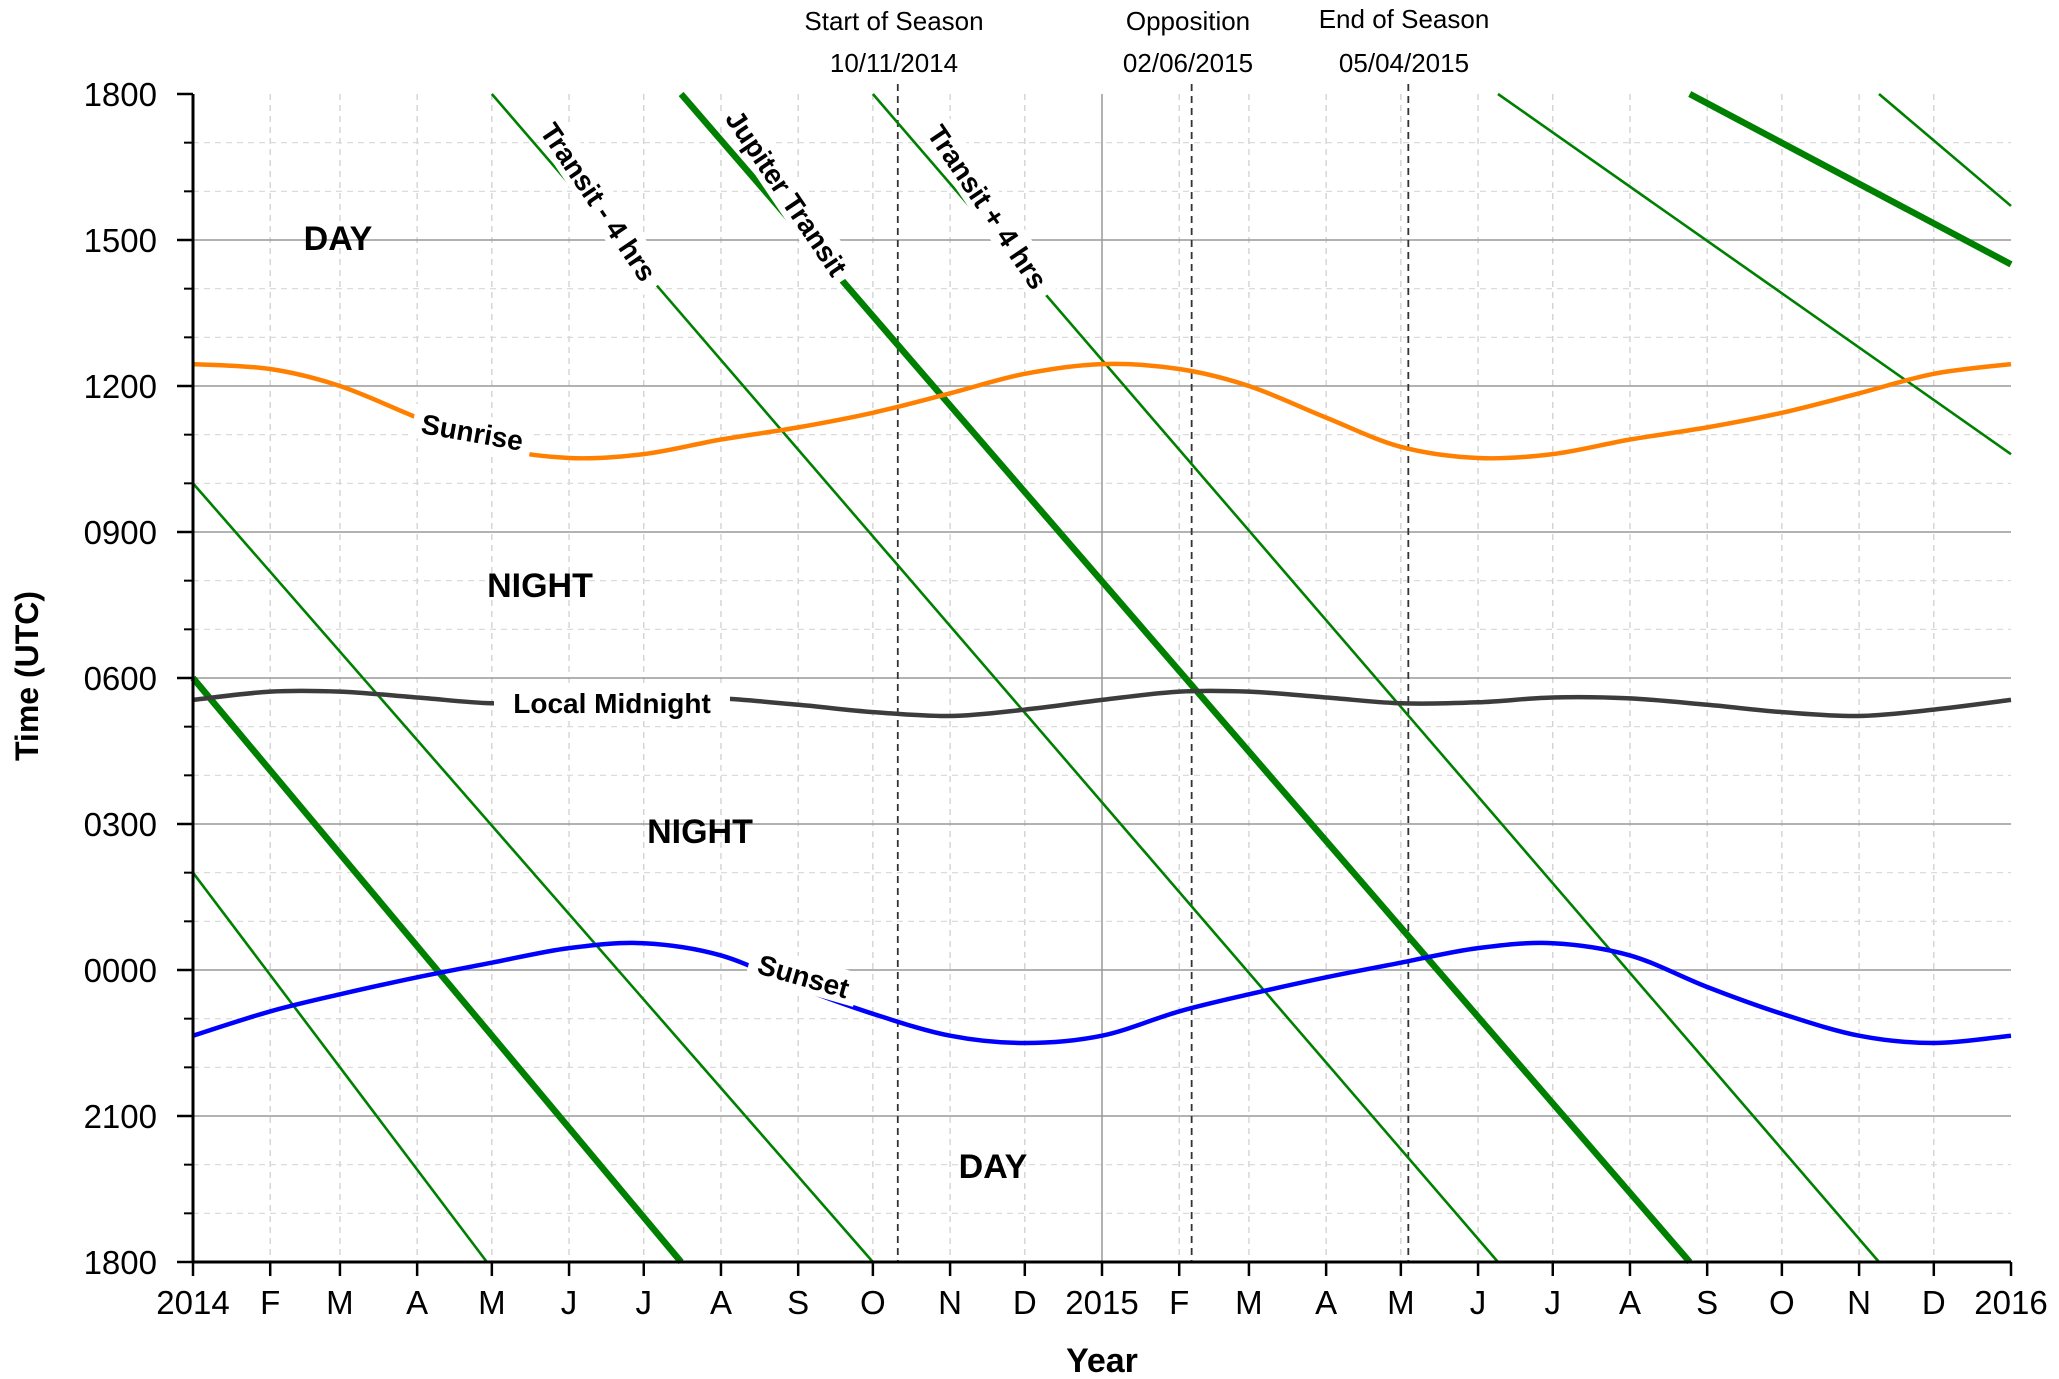  I want to click on start-of-season-date: 10/11/2014, so click(894, 63).